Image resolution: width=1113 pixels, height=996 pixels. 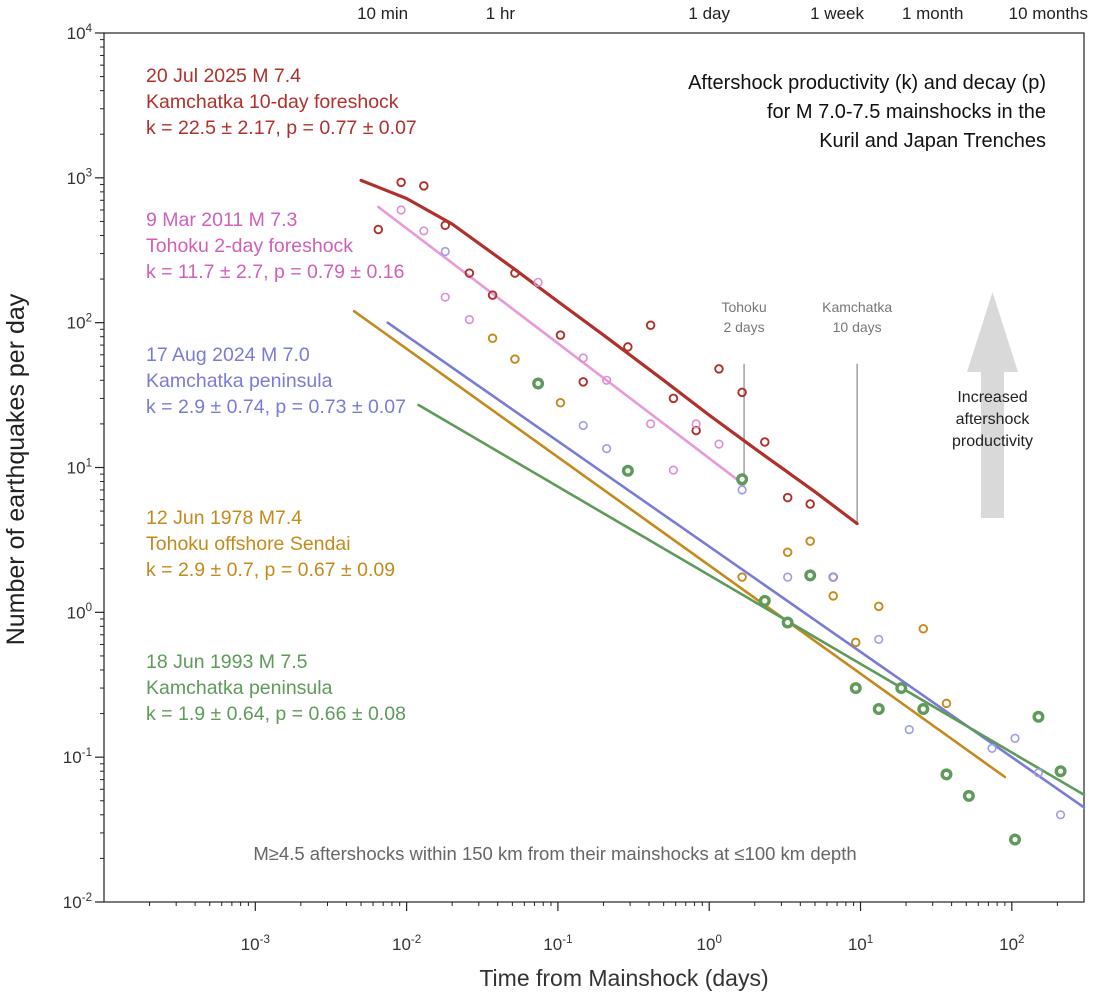 I want to click on y-tick-label: 10², so click(x=79, y=323).